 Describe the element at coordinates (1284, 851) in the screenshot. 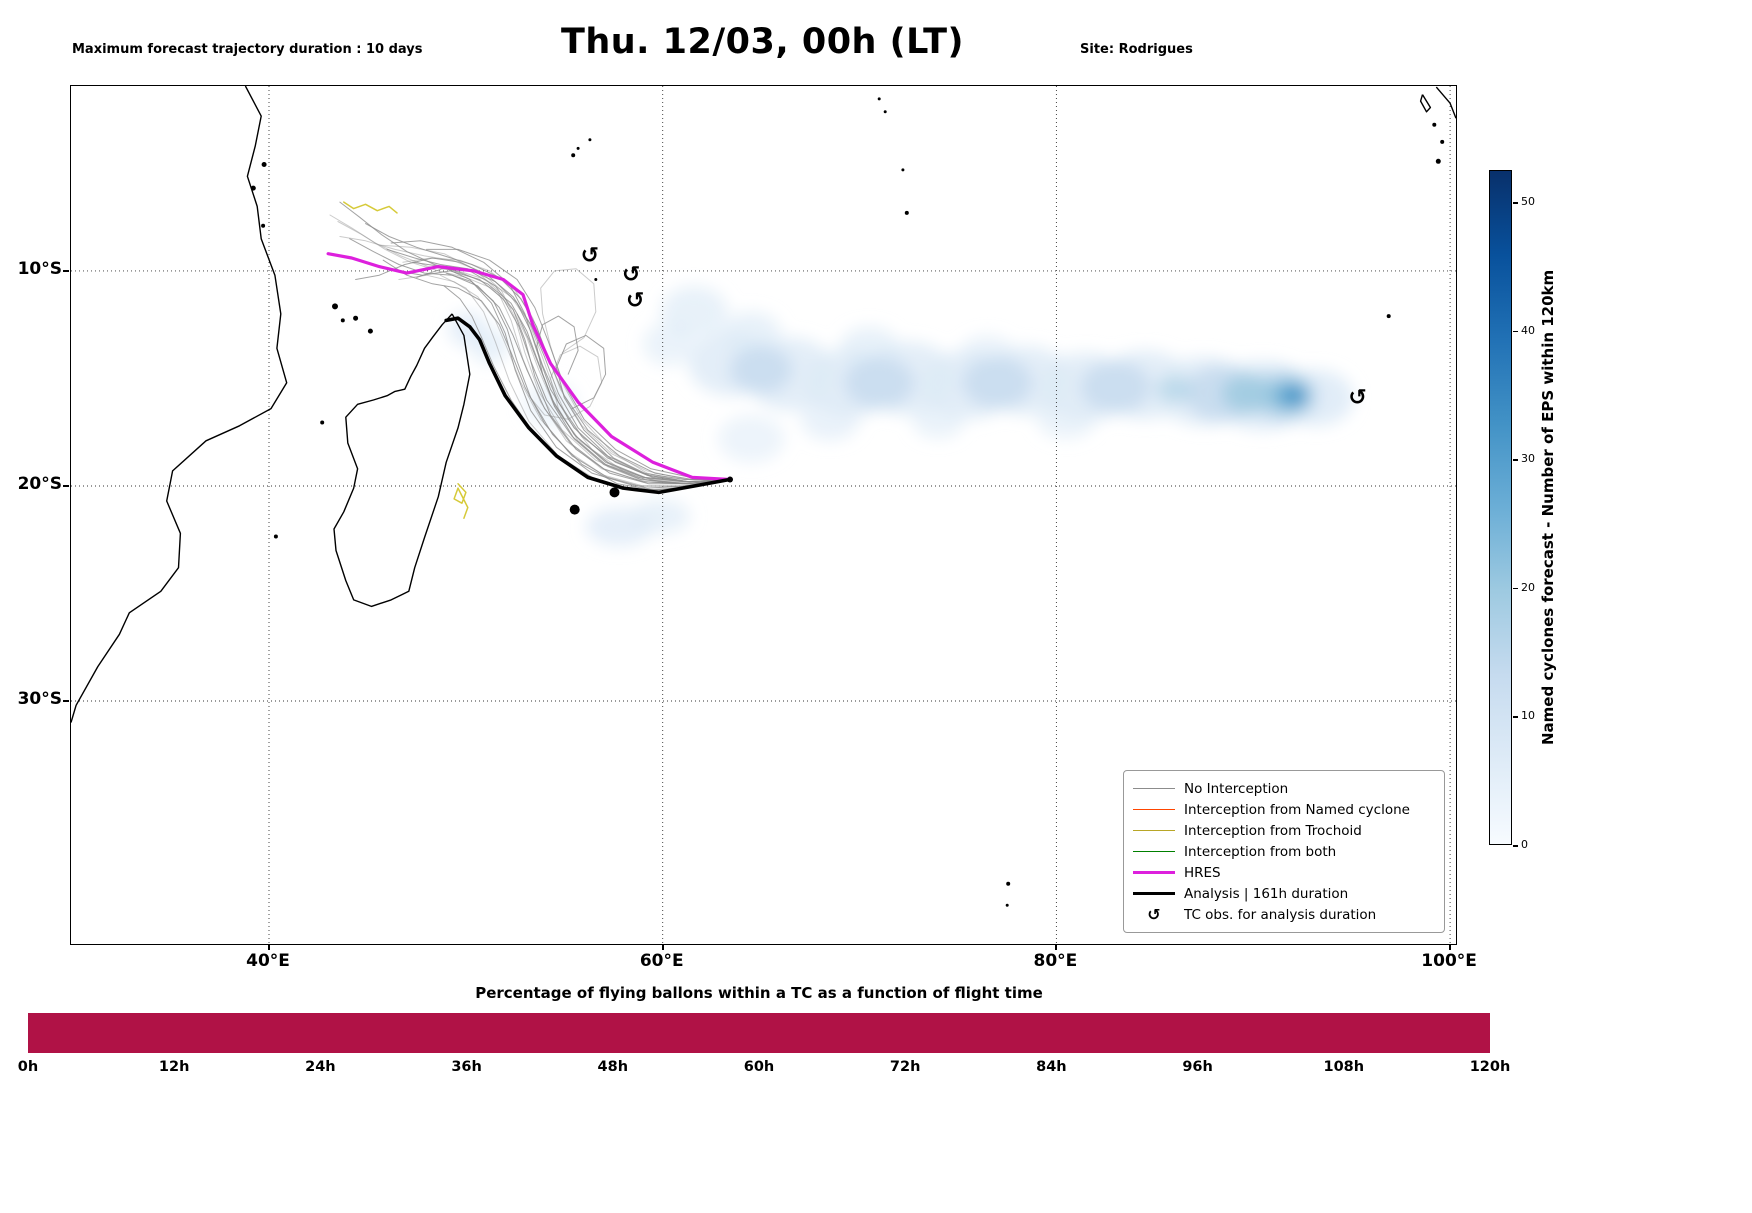

I see `legend-item: Interception from both` at that location.